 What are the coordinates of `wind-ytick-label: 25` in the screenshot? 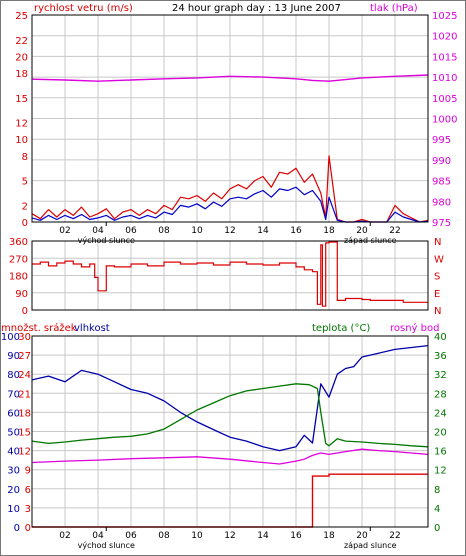 It's located at (21, 16).